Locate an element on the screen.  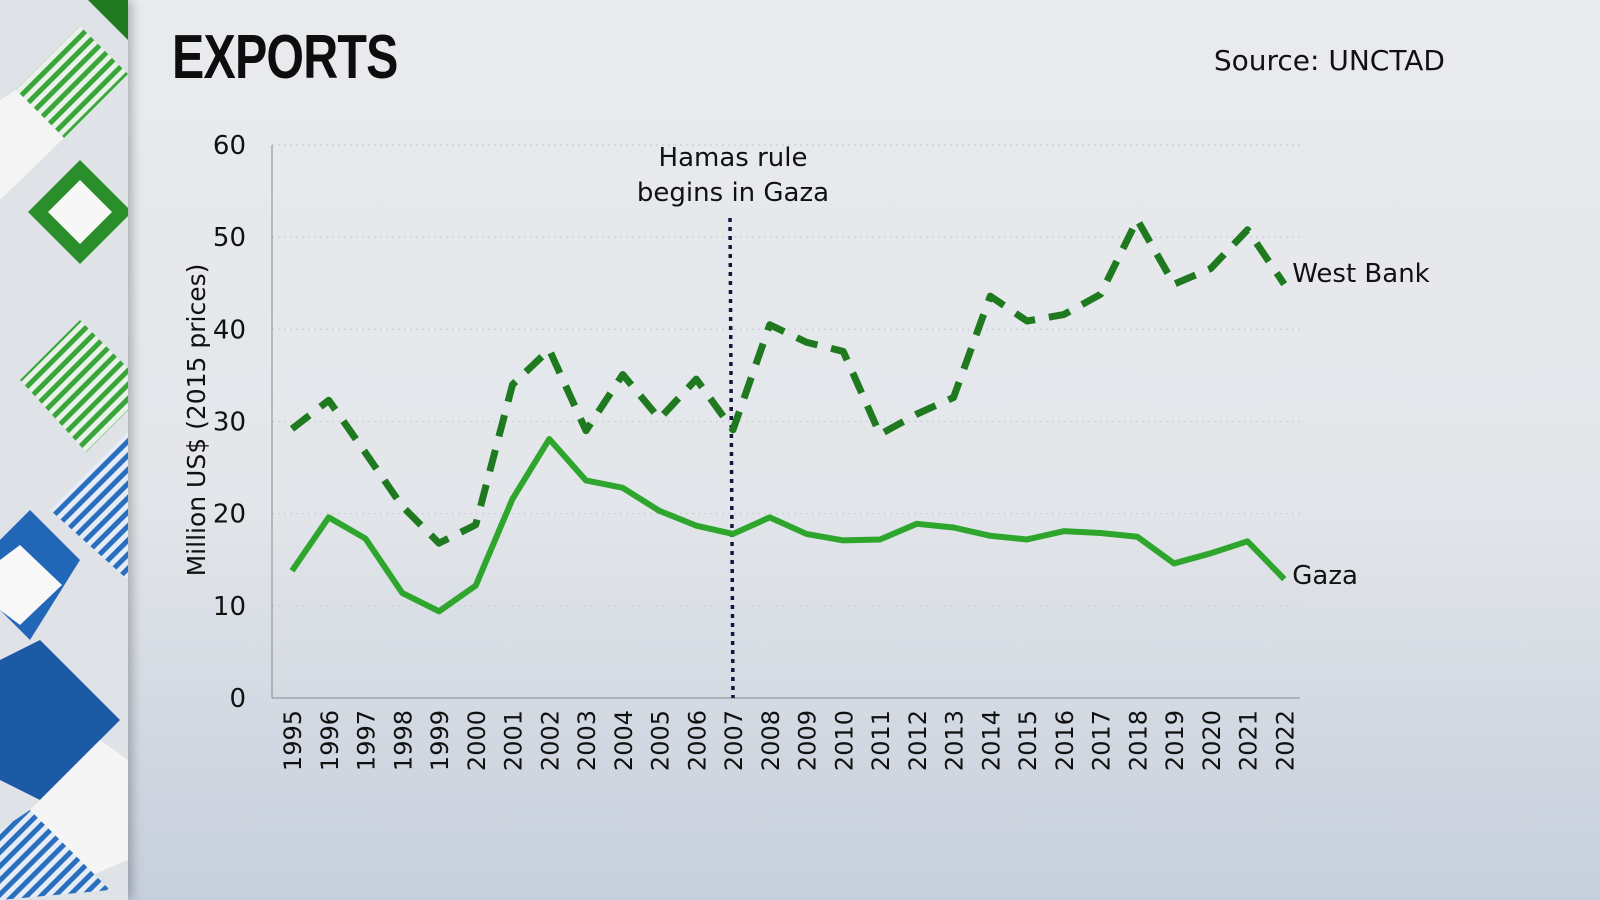
chart-title: EXPORTS is located at coordinates (285, 57).